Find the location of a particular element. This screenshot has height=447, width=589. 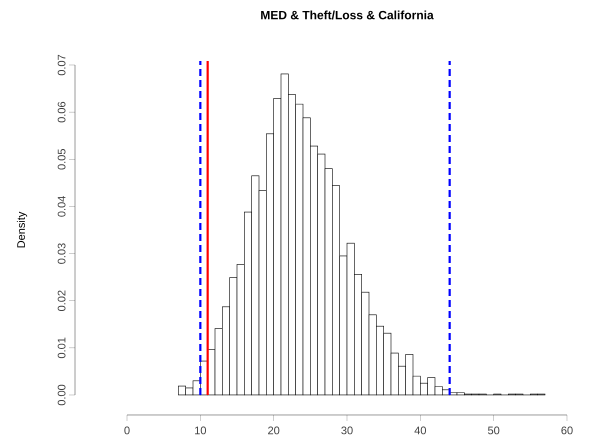

x-tick-label: 0 is located at coordinates (127, 430).